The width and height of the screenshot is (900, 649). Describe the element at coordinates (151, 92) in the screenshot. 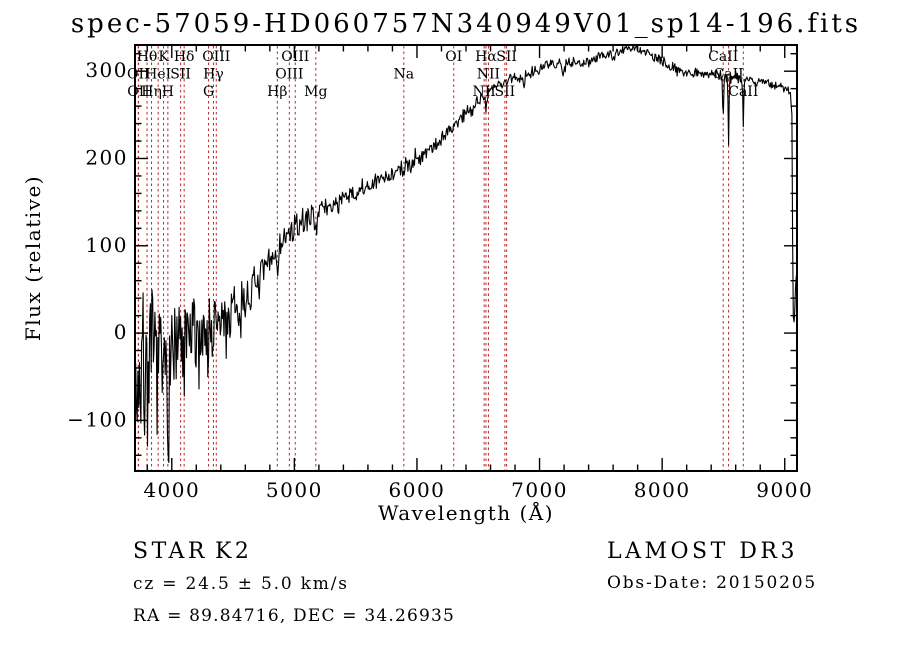

I see `spectral-line-label: Hη` at that location.